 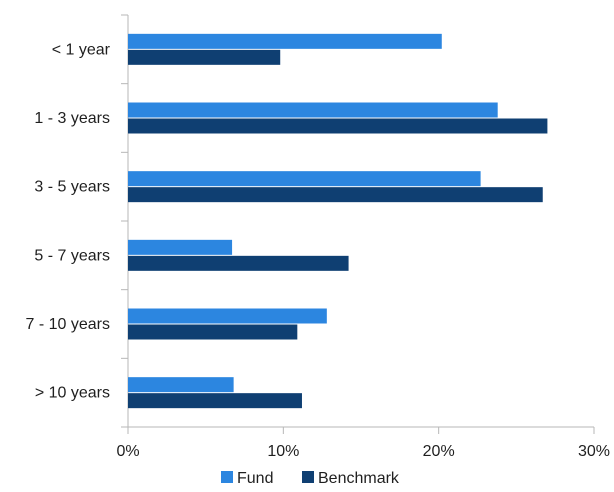 What do you see at coordinates (439, 451) in the screenshot?
I see `x-tick-label: 20%` at bounding box center [439, 451].